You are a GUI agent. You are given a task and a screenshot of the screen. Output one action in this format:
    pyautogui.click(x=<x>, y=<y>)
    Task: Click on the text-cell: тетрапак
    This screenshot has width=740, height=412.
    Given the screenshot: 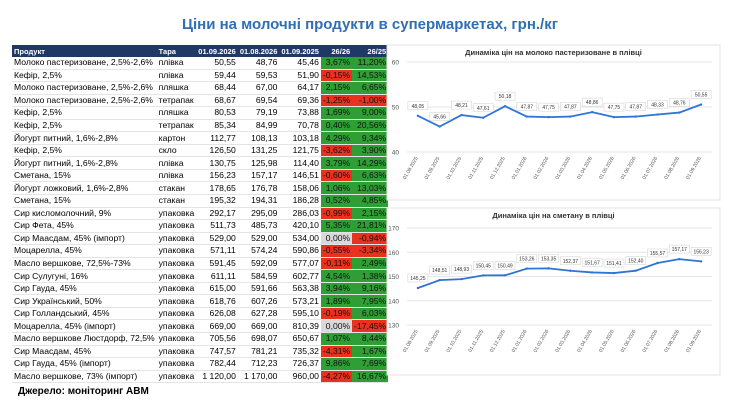 What is the action you would take?
    pyautogui.click(x=176, y=126)
    